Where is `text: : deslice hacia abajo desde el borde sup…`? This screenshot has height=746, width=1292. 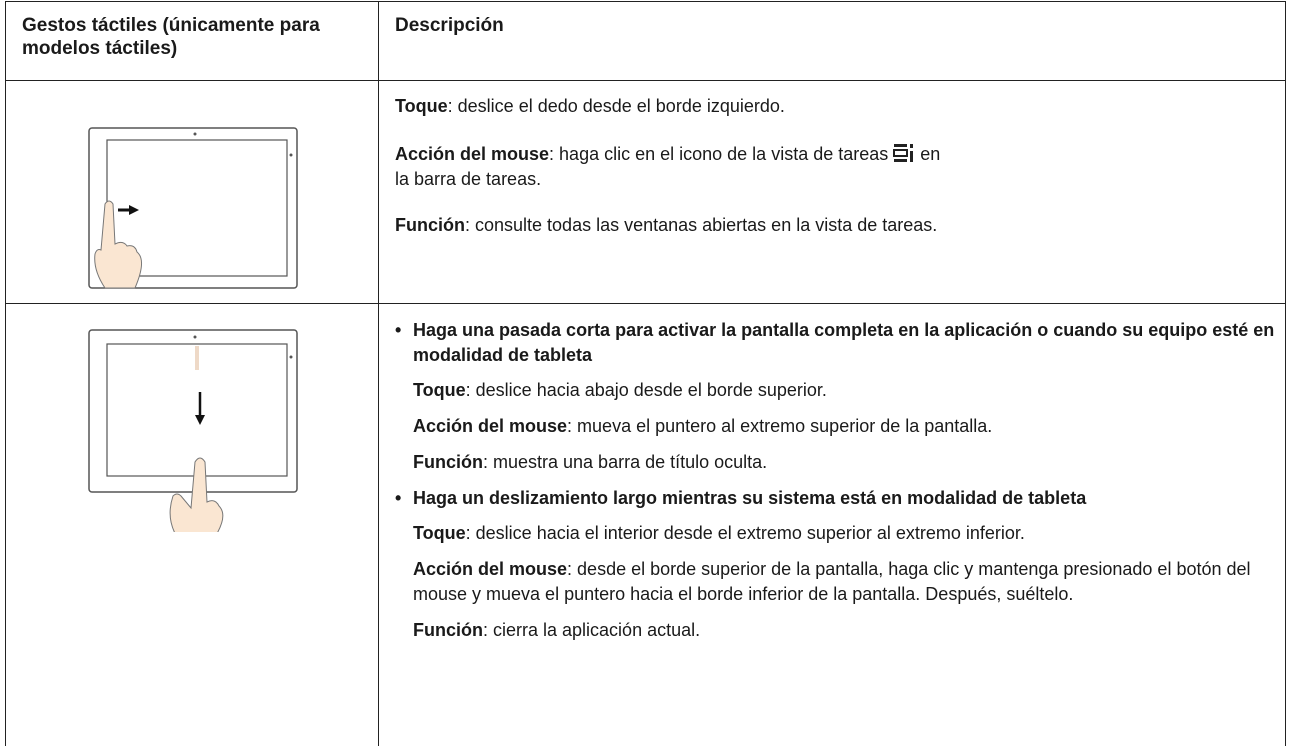 text: : deslice hacia abajo desde el borde sup… is located at coordinates (646, 390).